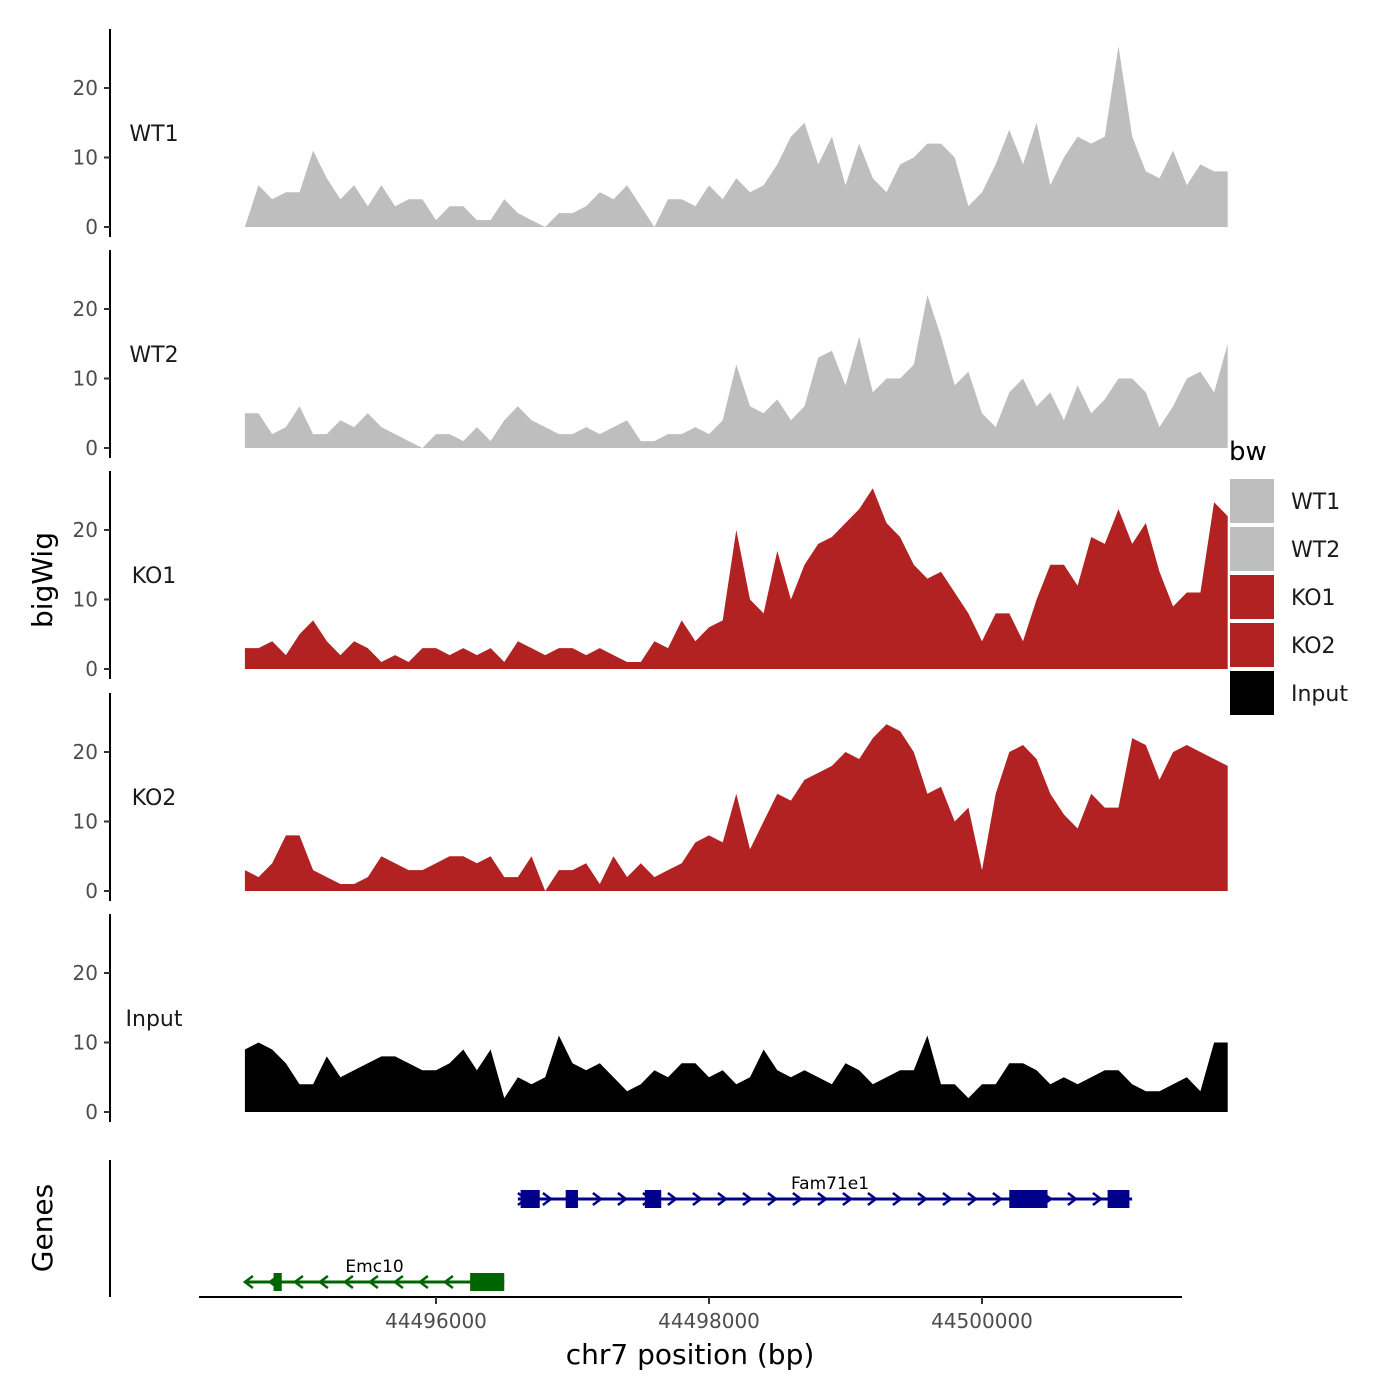 Image resolution: width=1400 pixels, height=1400 pixels. I want to click on gene-name-label: Fam71e1, so click(830, 1184).